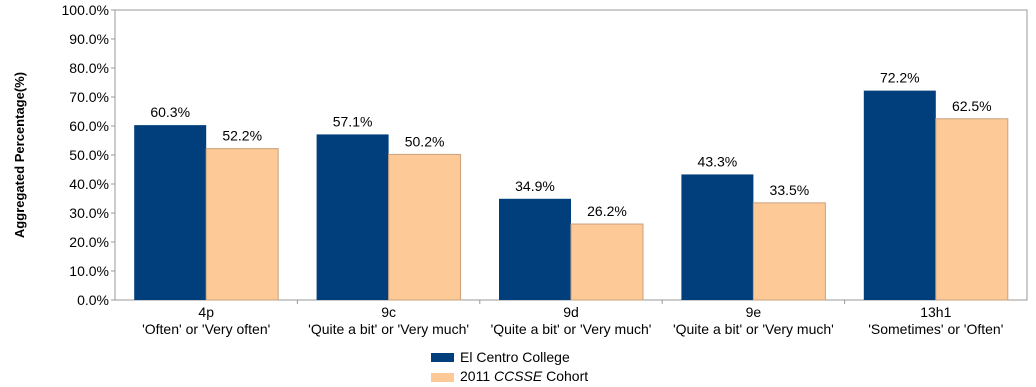 This screenshot has width=1036, height=387. Describe the element at coordinates (607, 211) in the screenshot. I see `data-label: 26.2%` at that location.